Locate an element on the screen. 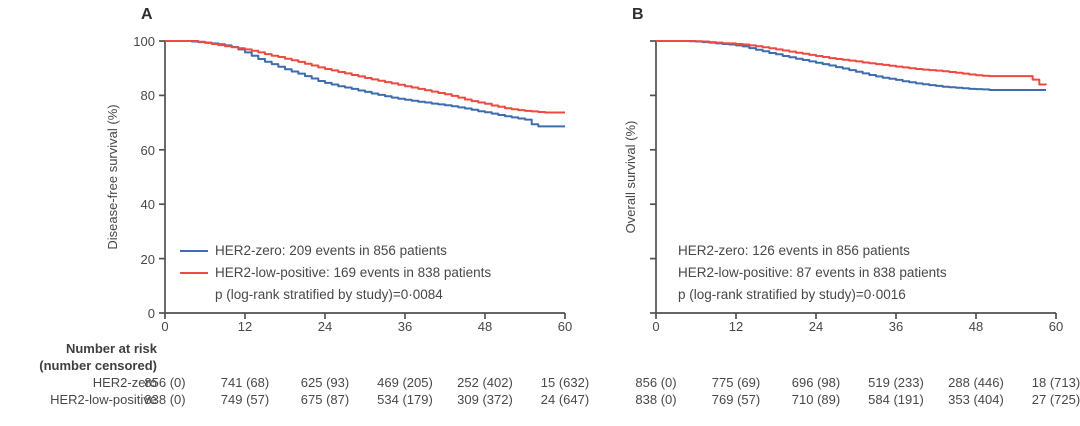 This screenshot has width=1080, height=426. her2-low-line-swatch is located at coordinates (194, 273).